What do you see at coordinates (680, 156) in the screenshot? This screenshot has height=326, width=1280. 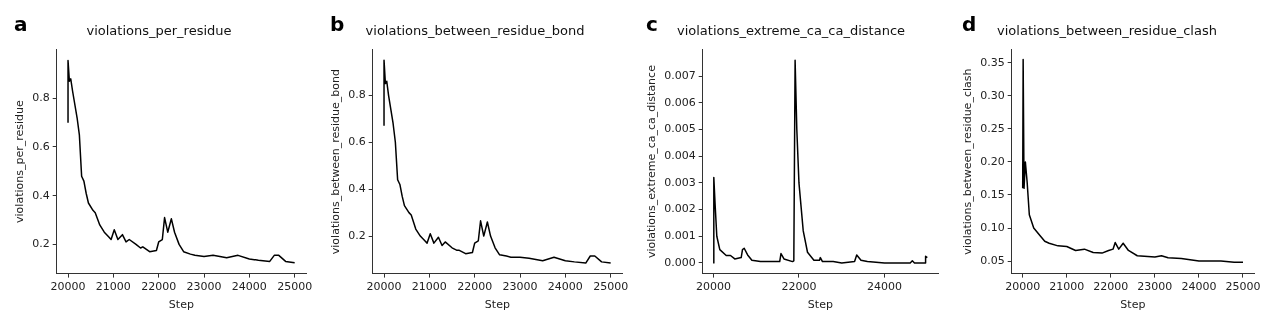 I see `y-tick-label: 0.004` at bounding box center [680, 156].